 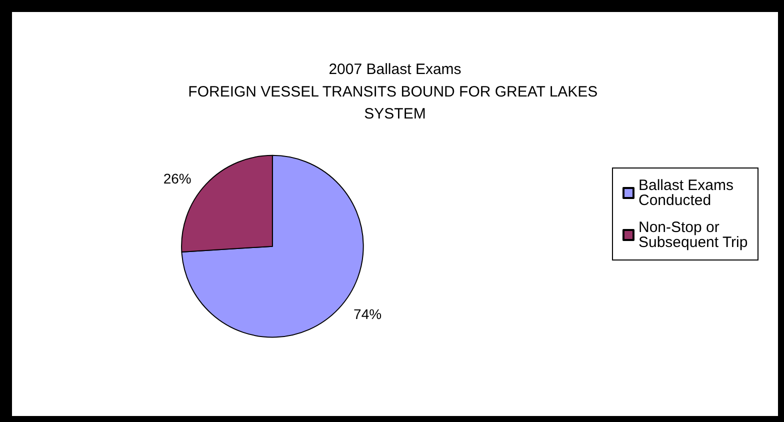 What do you see at coordinates (688, 193) in the screenshot?
I see `legend-label: Ballast Exams Conducted` at bounding box center [688, 193].